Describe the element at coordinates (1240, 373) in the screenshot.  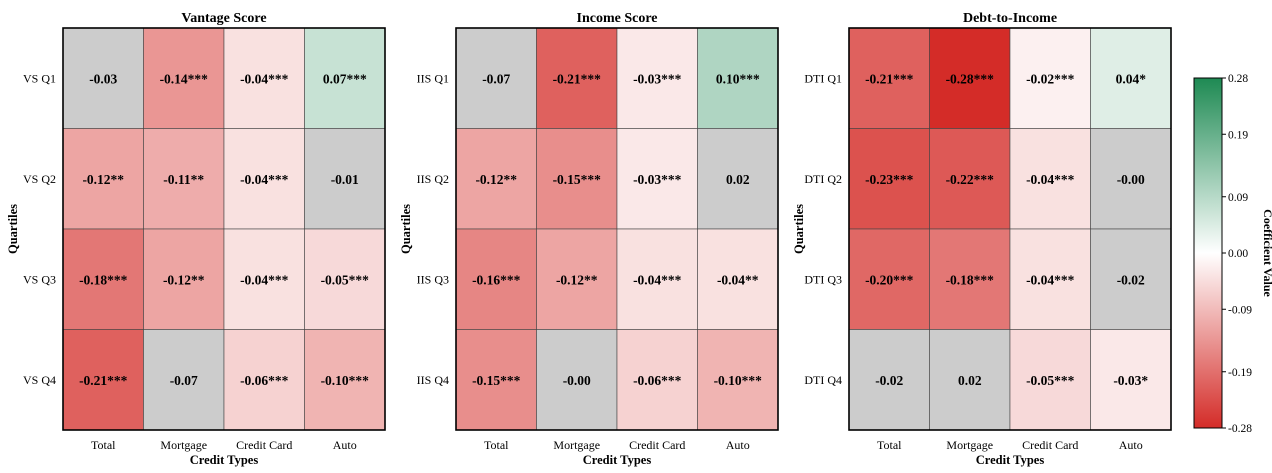
I see `colorbar-tick-label: -0.19` at that location.